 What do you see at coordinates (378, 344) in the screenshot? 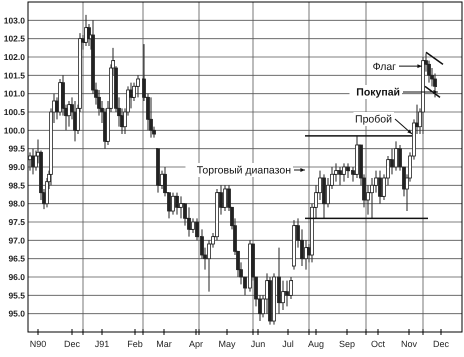
I see `x-tick-label: Oct` at bounding box center [378, 344].